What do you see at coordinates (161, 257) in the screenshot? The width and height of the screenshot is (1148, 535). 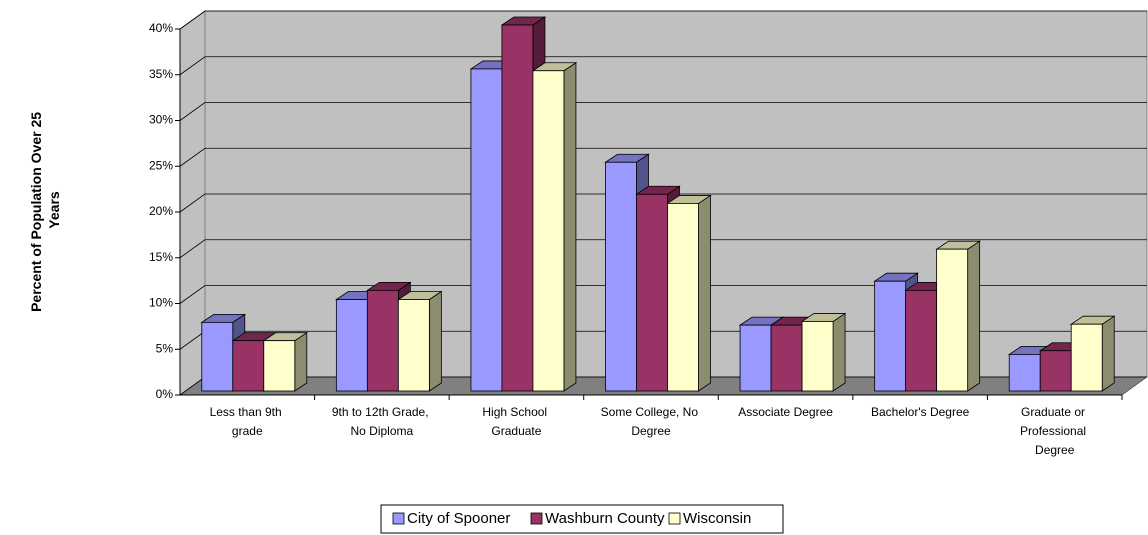 I see `y-tick-label: 15%` at bounding box center [161, 257].